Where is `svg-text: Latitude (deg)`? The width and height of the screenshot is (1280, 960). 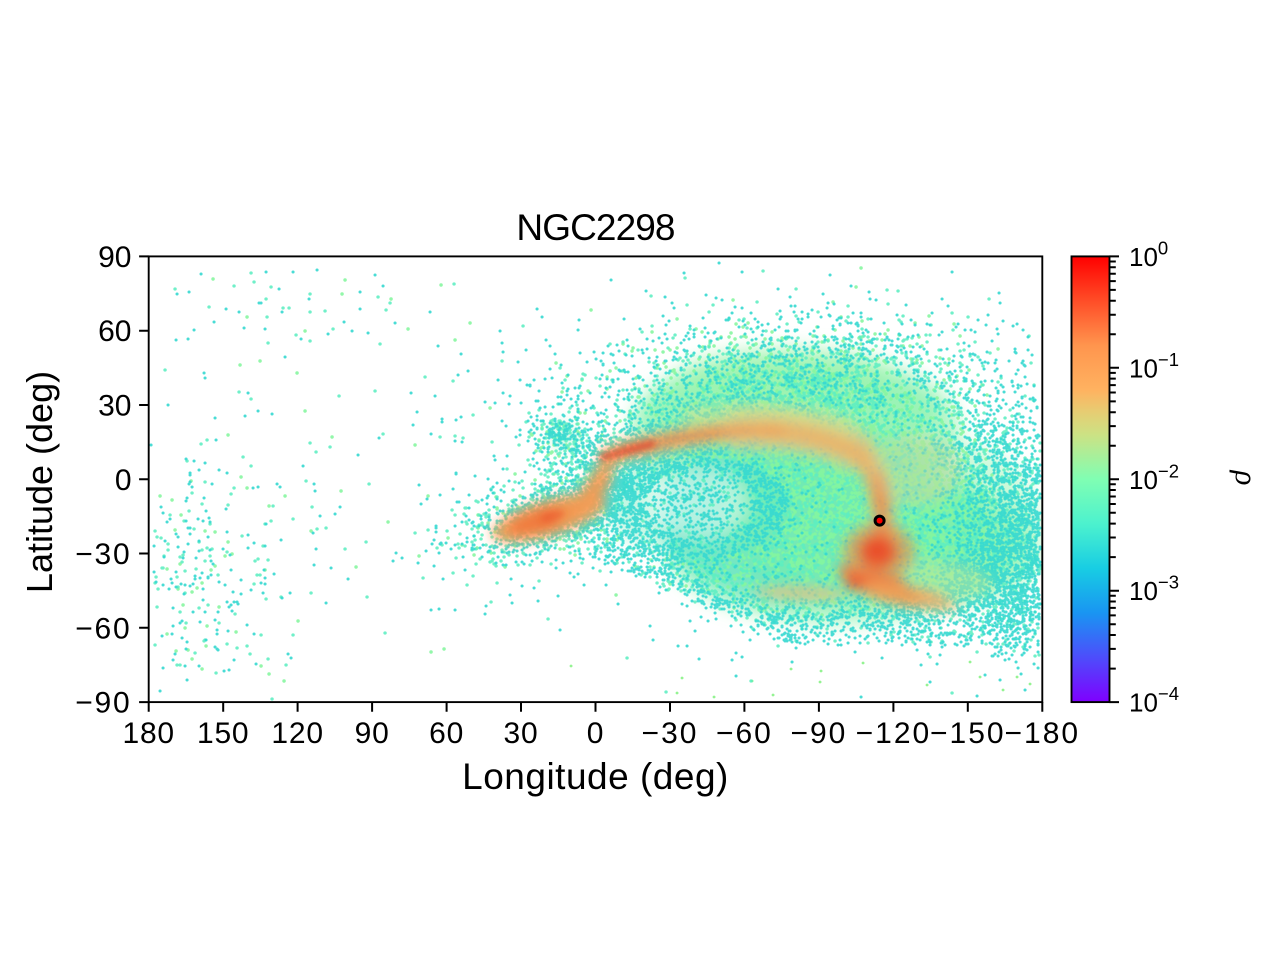
svg-text: Latitude (deg) is located at coordinates (39, 482).